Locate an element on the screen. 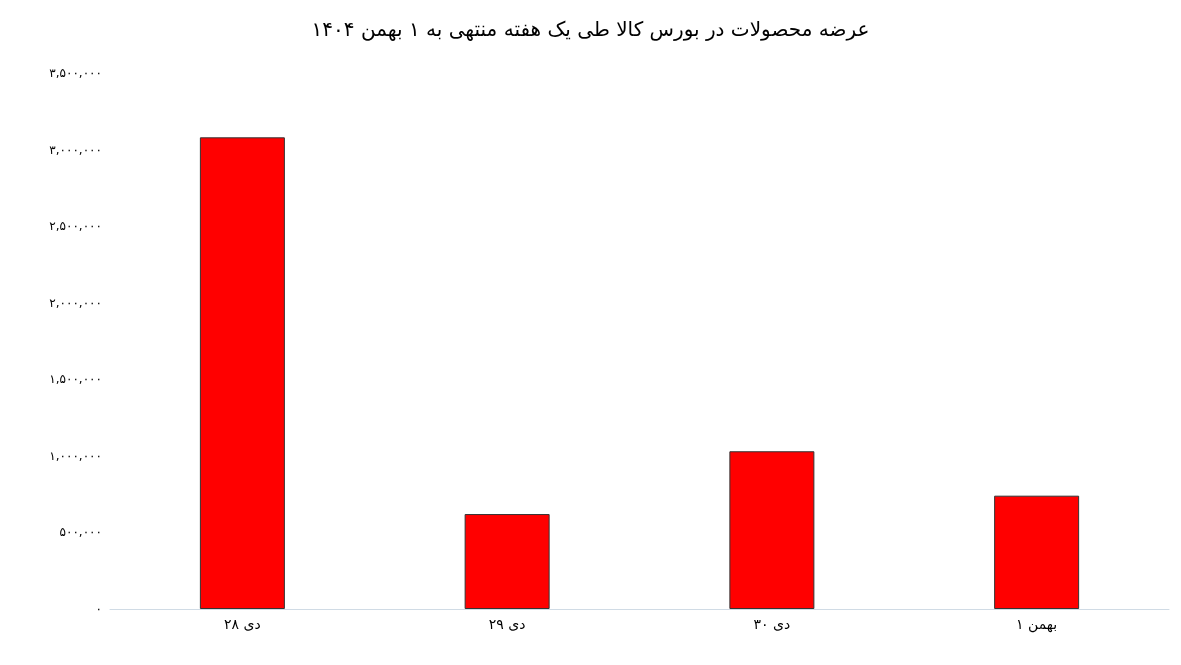 The height and width of the screenshot is (665, 1181). x-tick-label: ۲۸ دی is located at coordinates (242, 624).